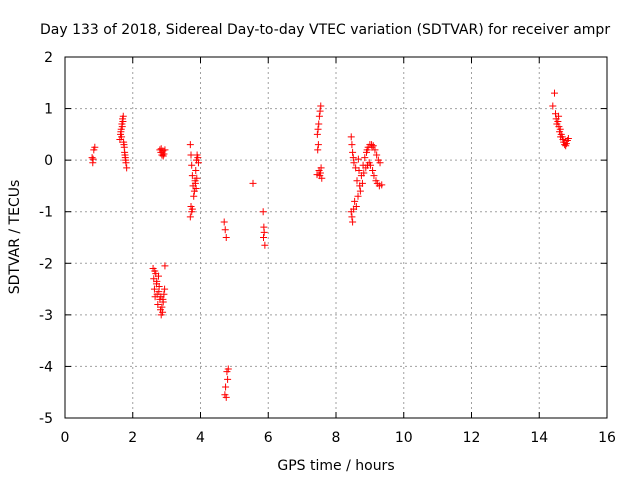  What do you see at coordinates (472, 438) in the screenshot?
I see `x-tick-label: 12` at bounding box center [472, 438].